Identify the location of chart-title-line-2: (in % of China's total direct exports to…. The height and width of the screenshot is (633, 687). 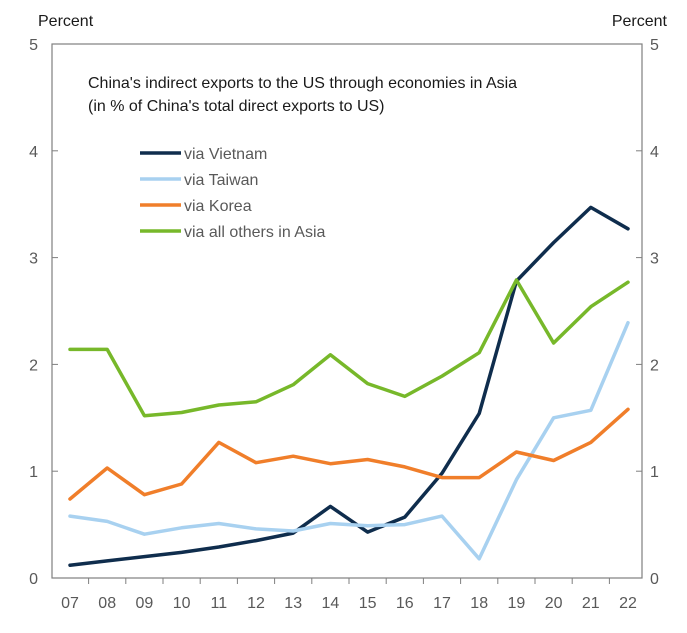
(236, 106).